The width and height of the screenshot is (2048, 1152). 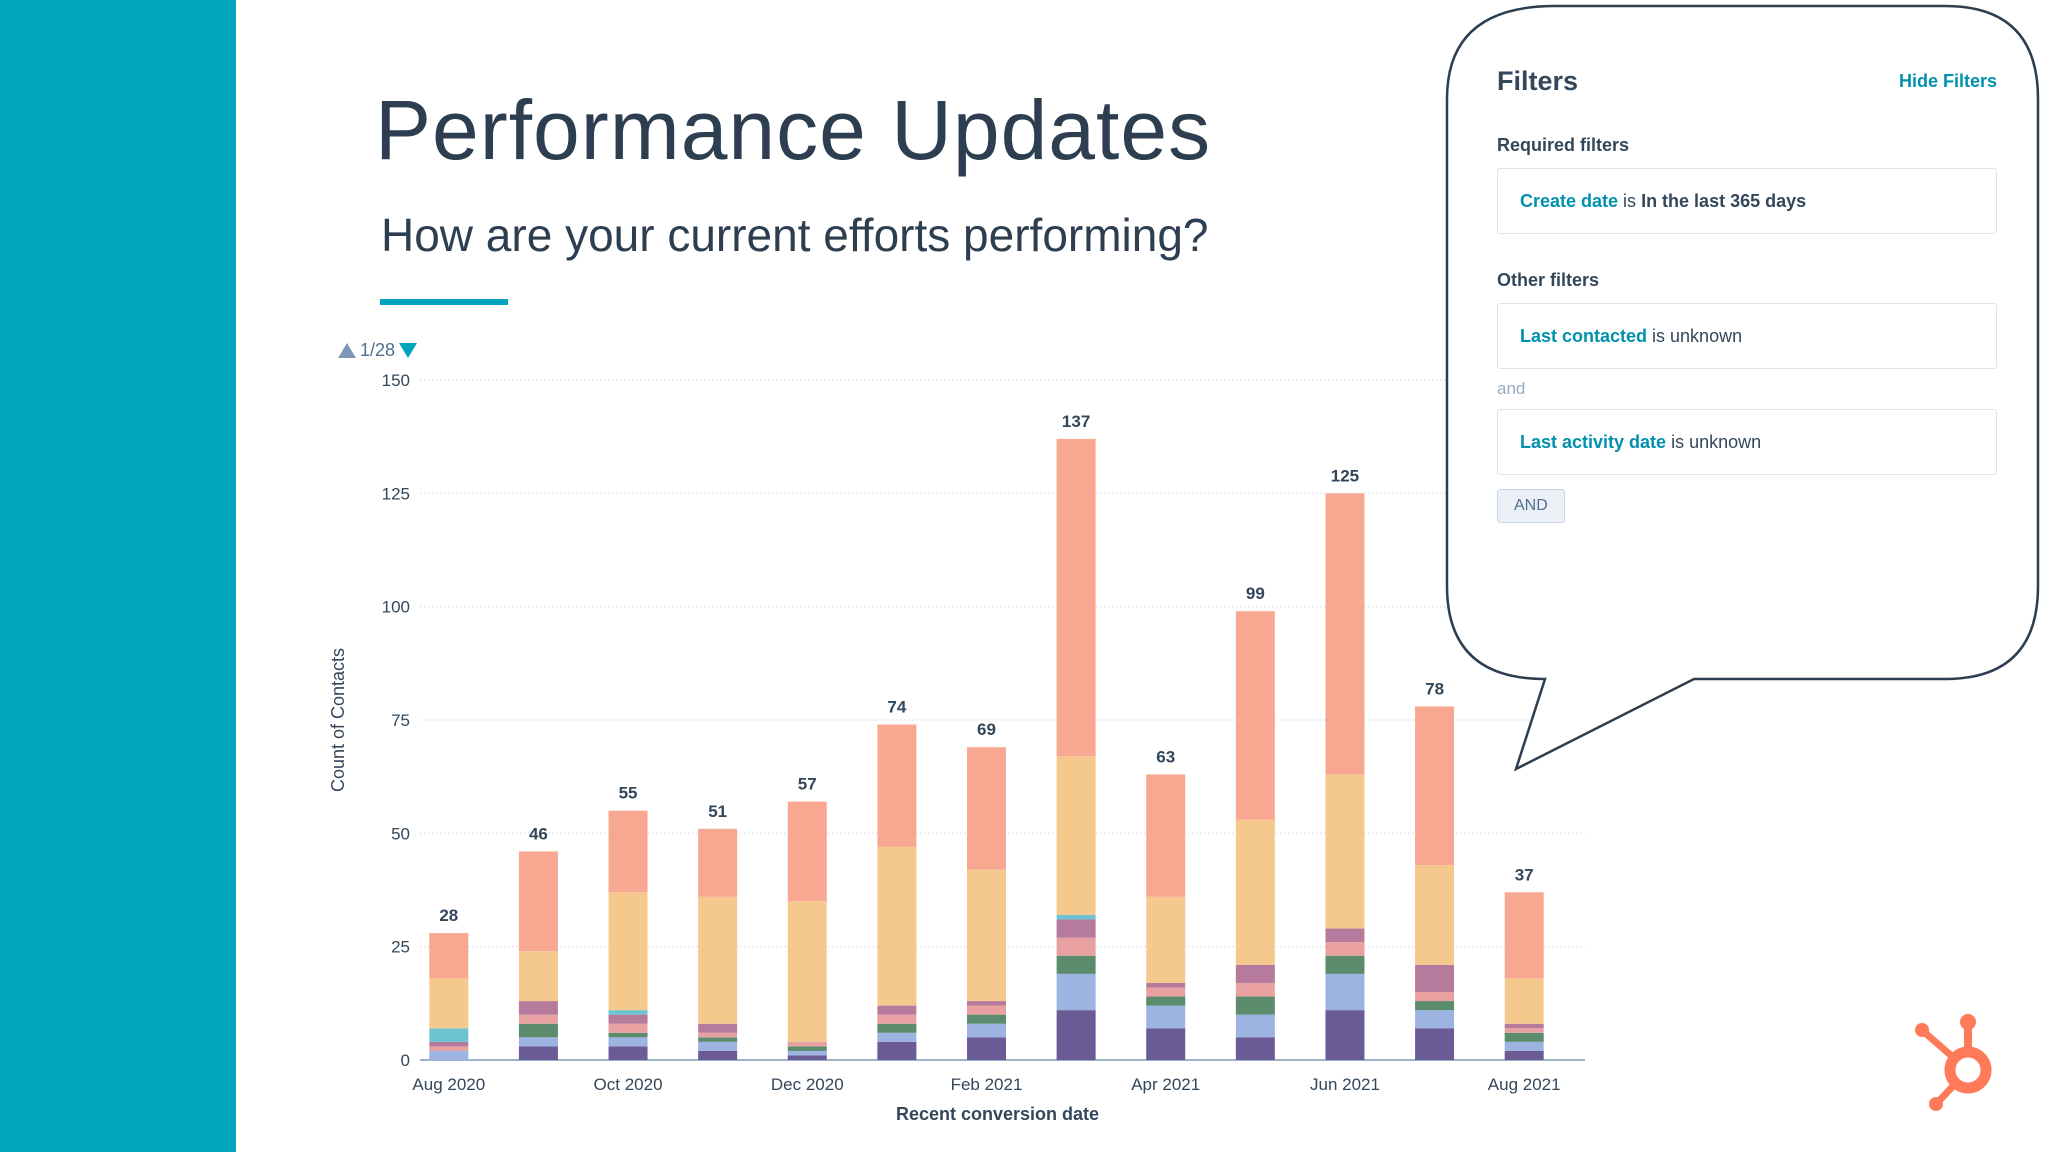 What do you see at coordinates (628, 793) in the screenshot?
I see `bar-total-label: 55` at bounding box center [628, 793].